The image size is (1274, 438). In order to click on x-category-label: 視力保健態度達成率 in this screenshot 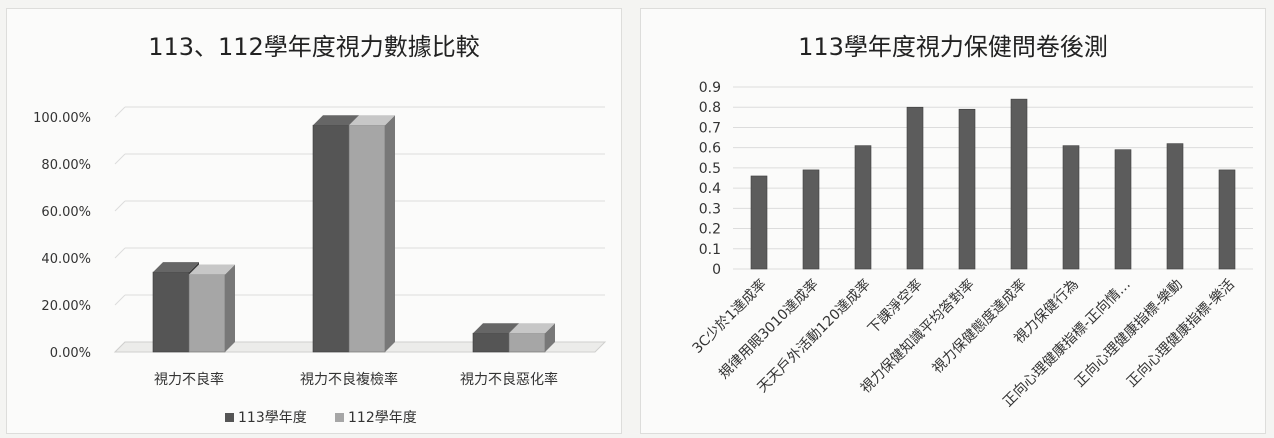, I will do `click(979, 326)`.